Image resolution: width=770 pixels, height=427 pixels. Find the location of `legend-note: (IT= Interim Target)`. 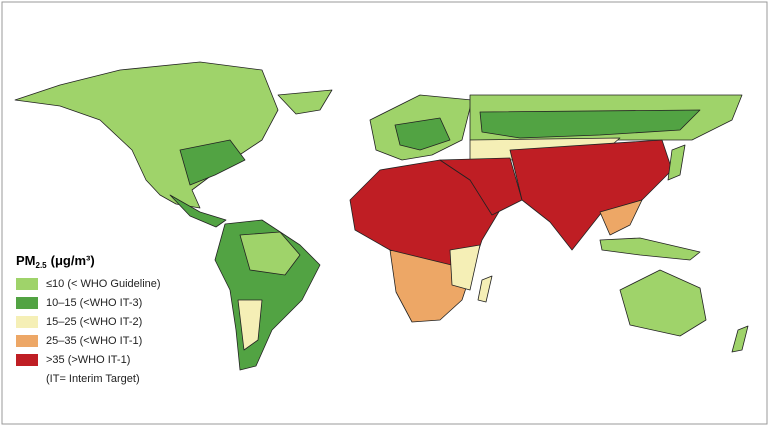

legend-note: (IT= Interim Target) is located at coordinates (93, 379).